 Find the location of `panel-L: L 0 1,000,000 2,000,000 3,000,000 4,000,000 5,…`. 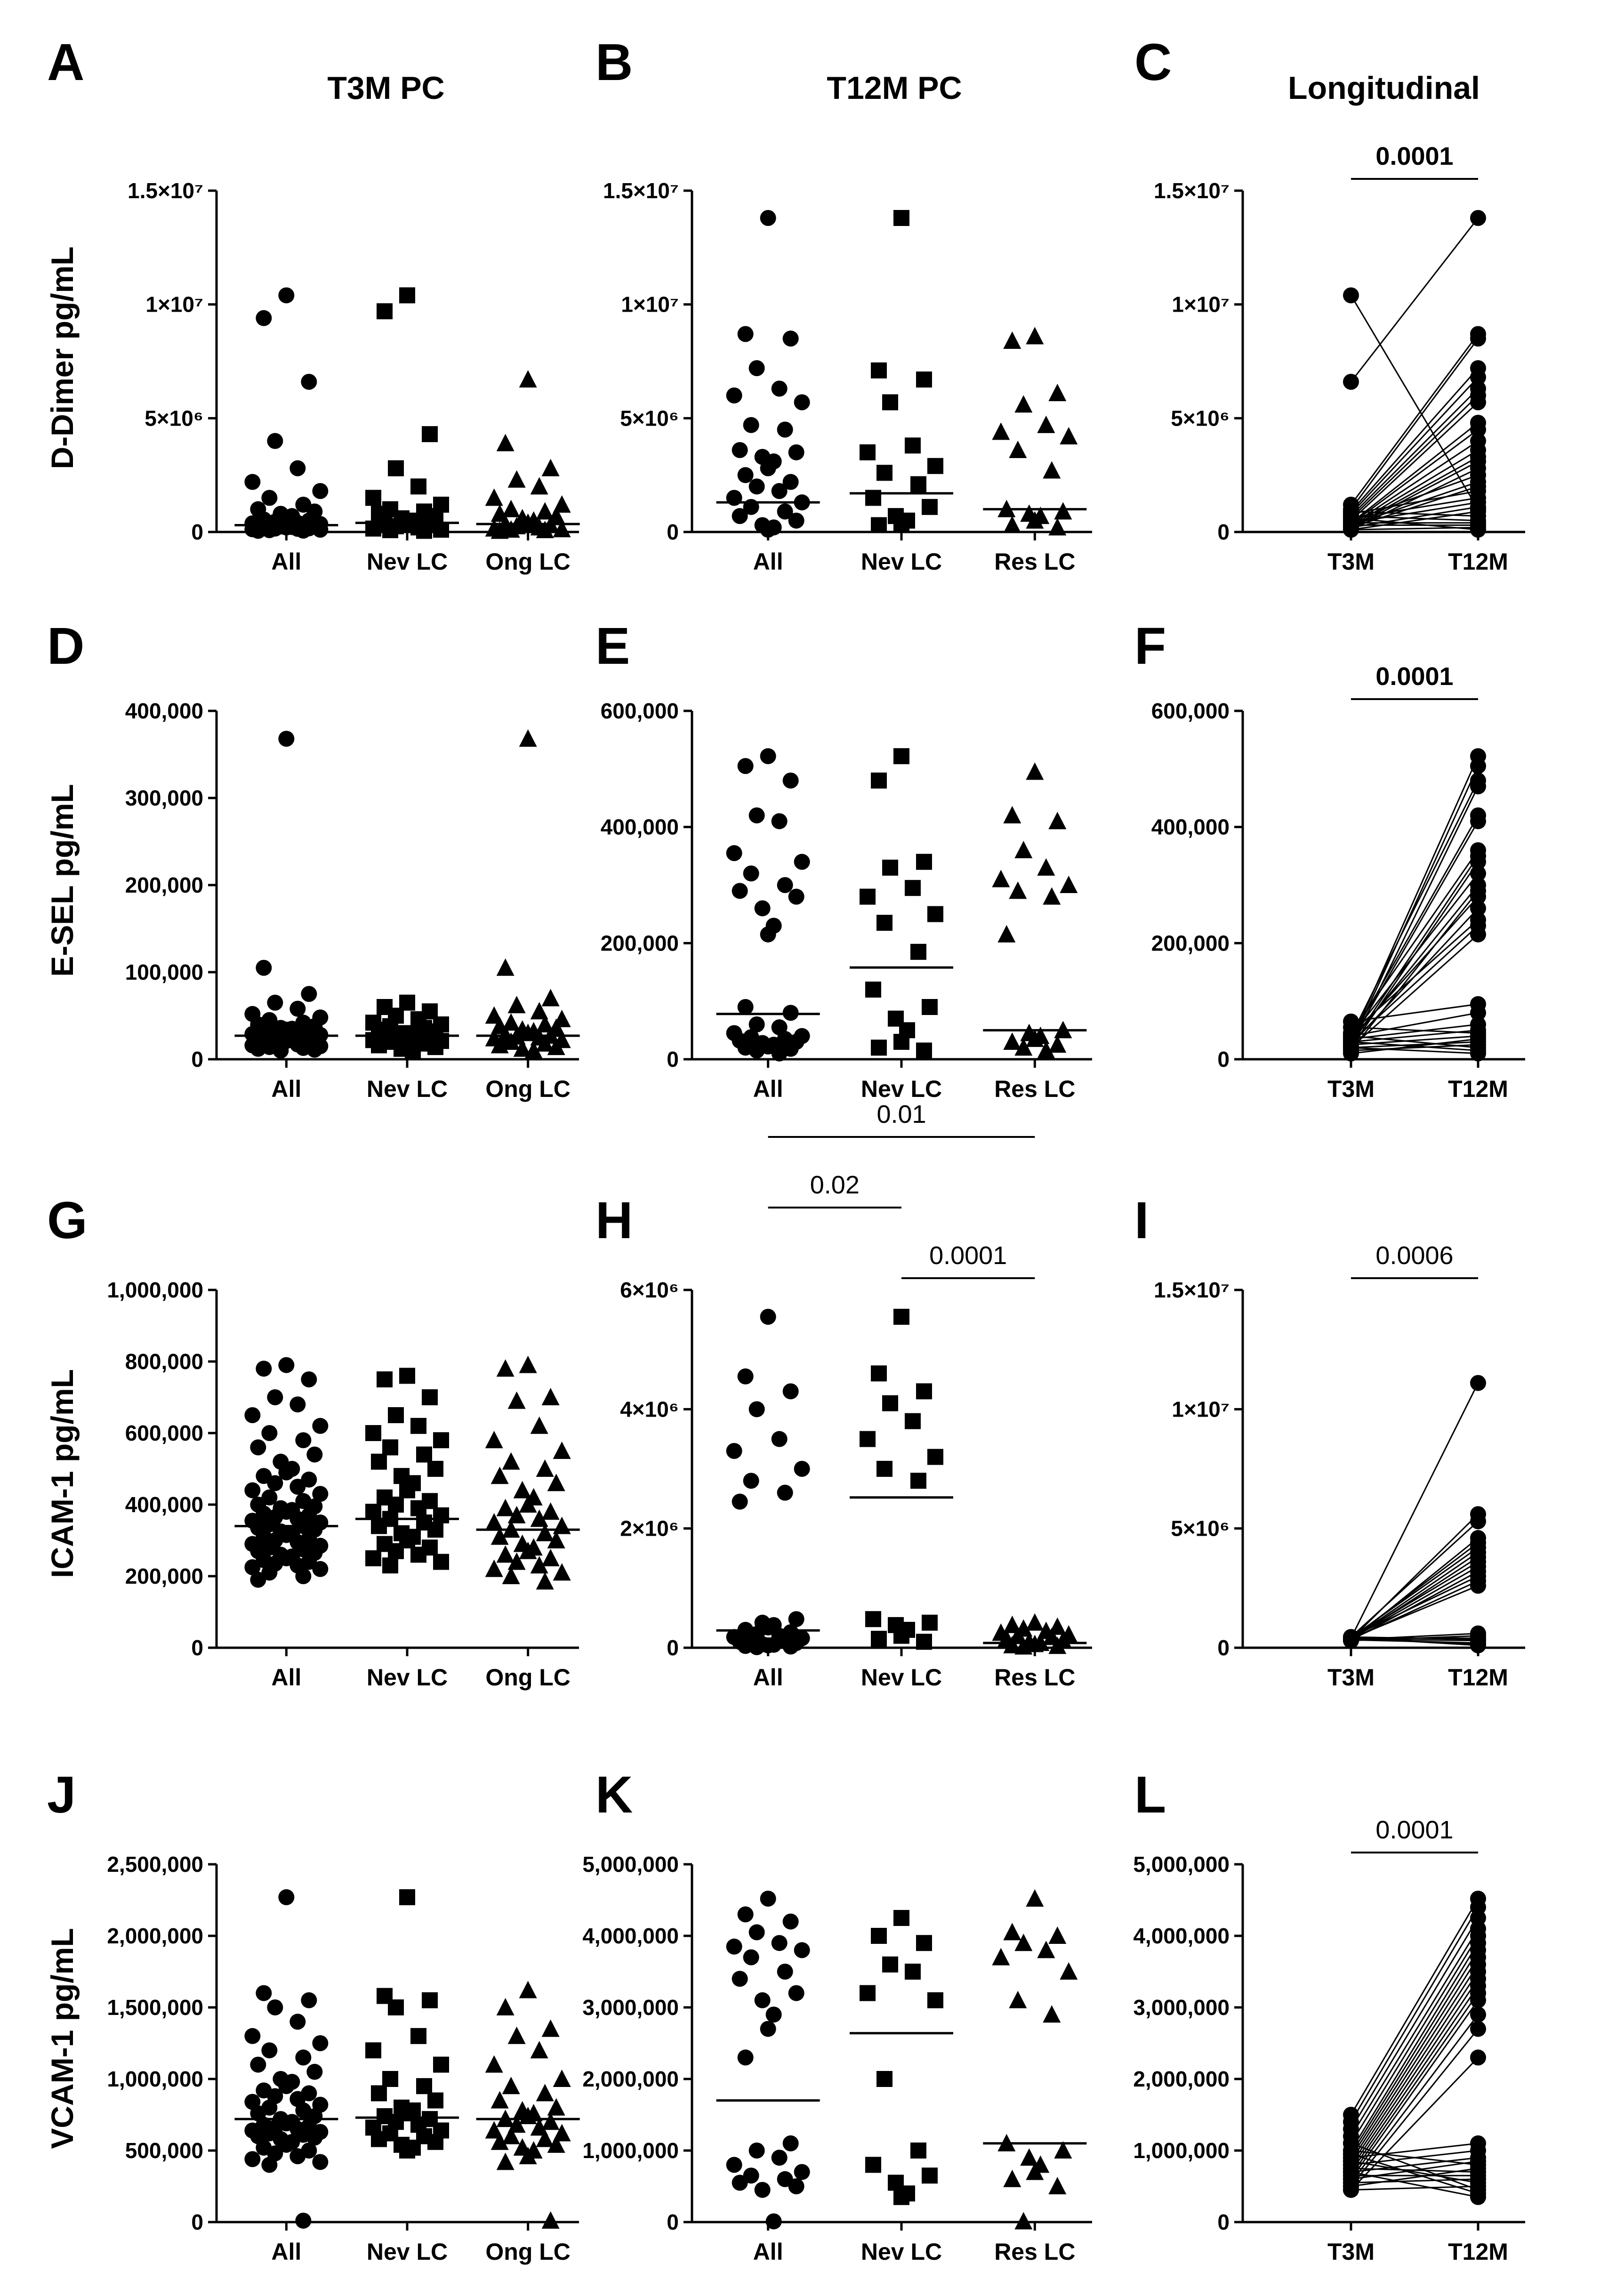

panel-L: L 0 1,000,000 2,000,000 3,000,000 4,000,000 5,… is located at coordinates (1329, 2015).